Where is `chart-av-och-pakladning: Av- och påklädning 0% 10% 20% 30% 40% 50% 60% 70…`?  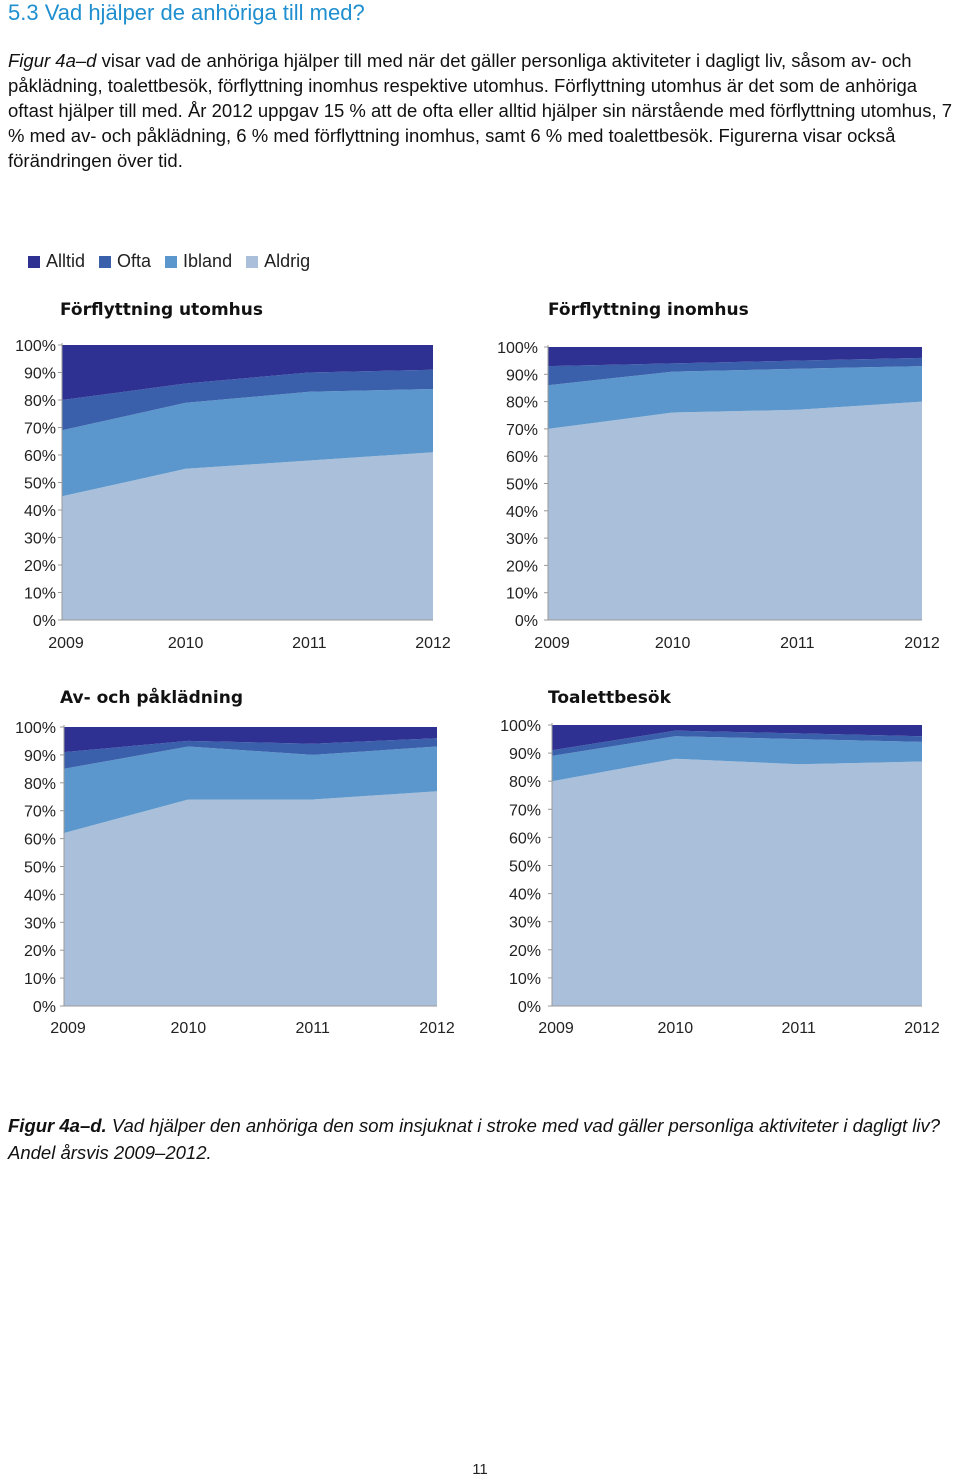
chart-av-och-pakladning: Av- och påklädning 0% 10% 20% 30% 40% 50% 60% 70… is located at coordinates (235, 861).